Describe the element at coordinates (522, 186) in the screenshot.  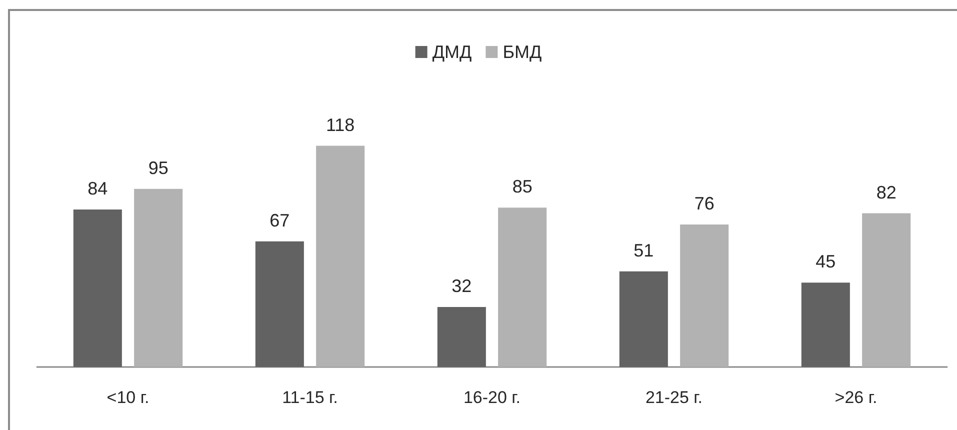
I see `data-label: 85` at that location.